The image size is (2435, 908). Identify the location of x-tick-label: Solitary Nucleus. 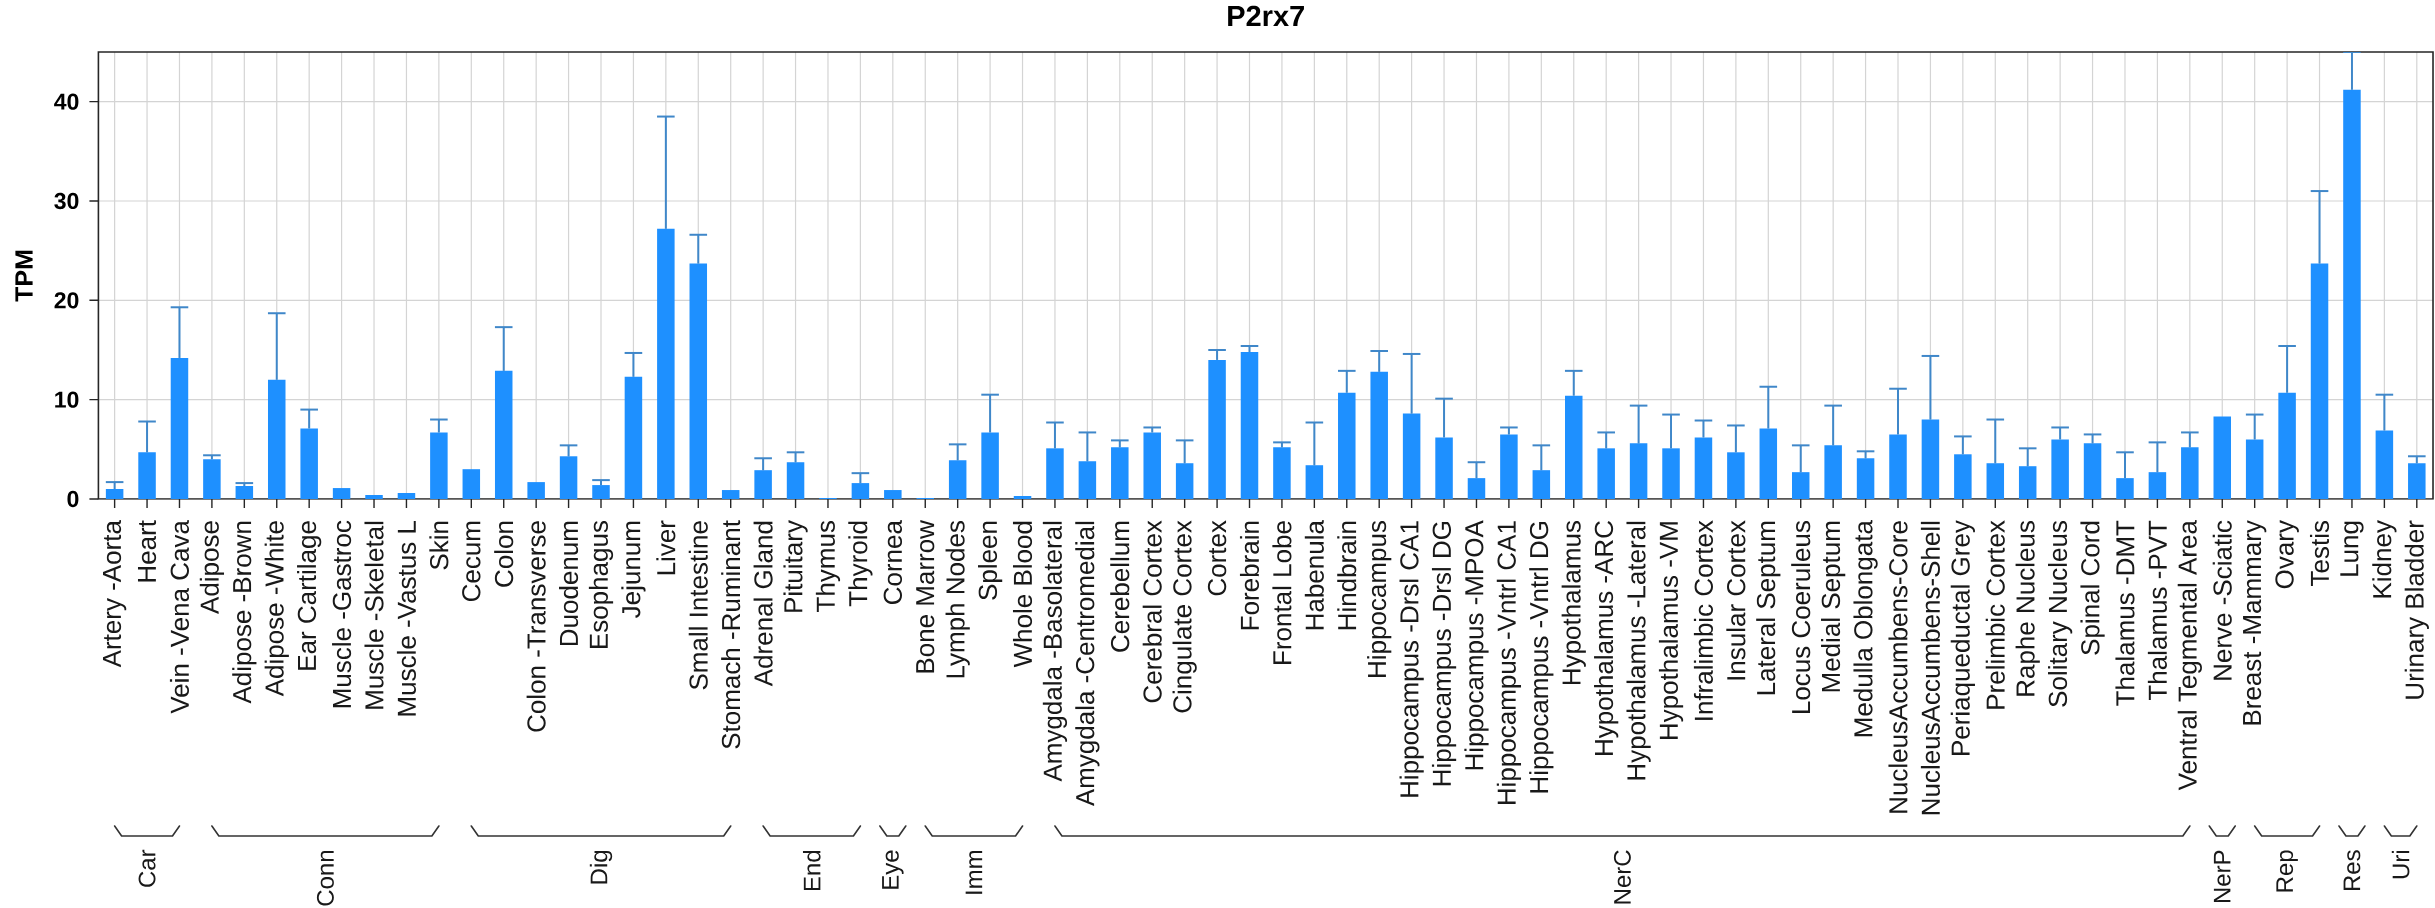
(2060, 614).